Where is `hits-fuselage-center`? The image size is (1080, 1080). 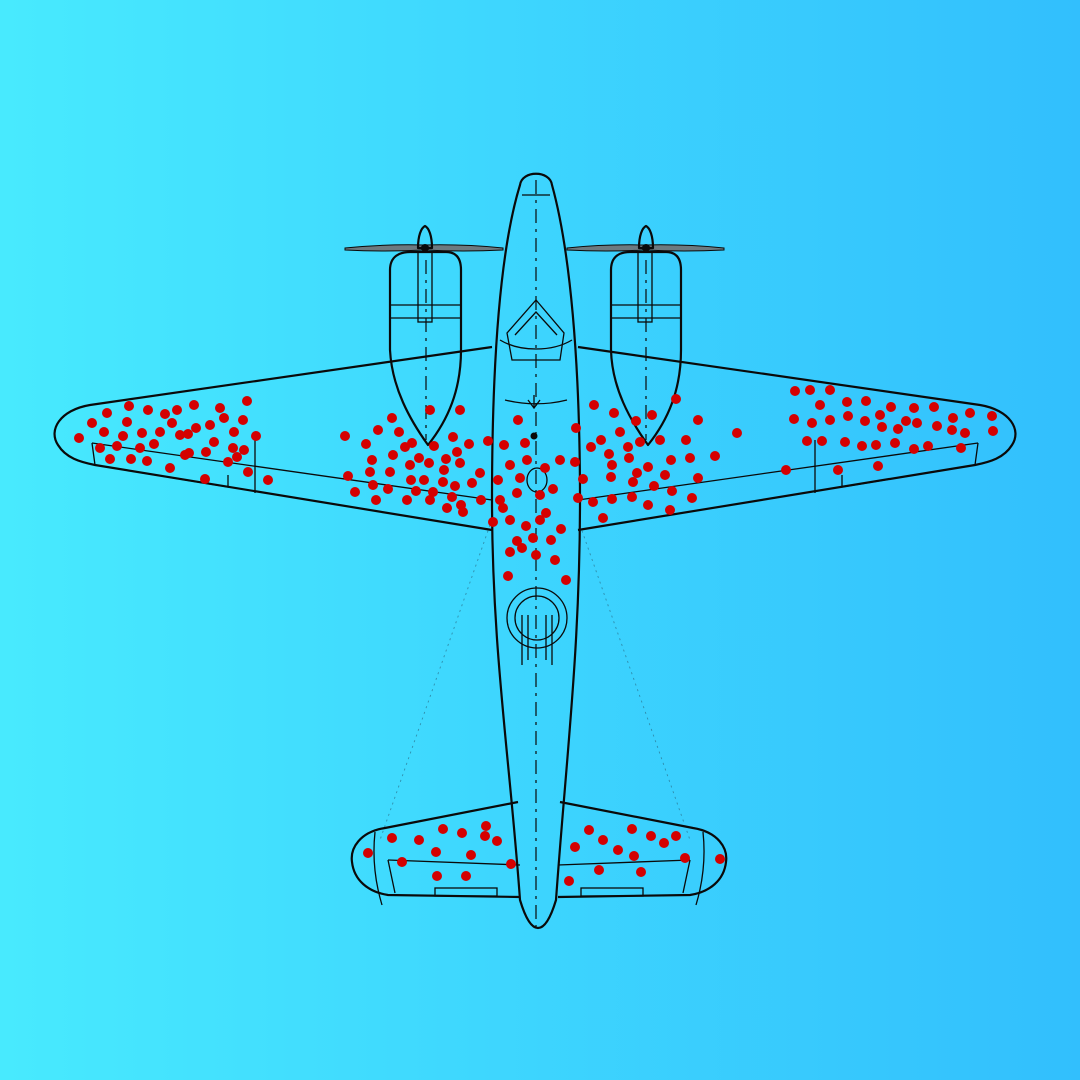
hits-fuselage-center is located at coordinates (529, 500).